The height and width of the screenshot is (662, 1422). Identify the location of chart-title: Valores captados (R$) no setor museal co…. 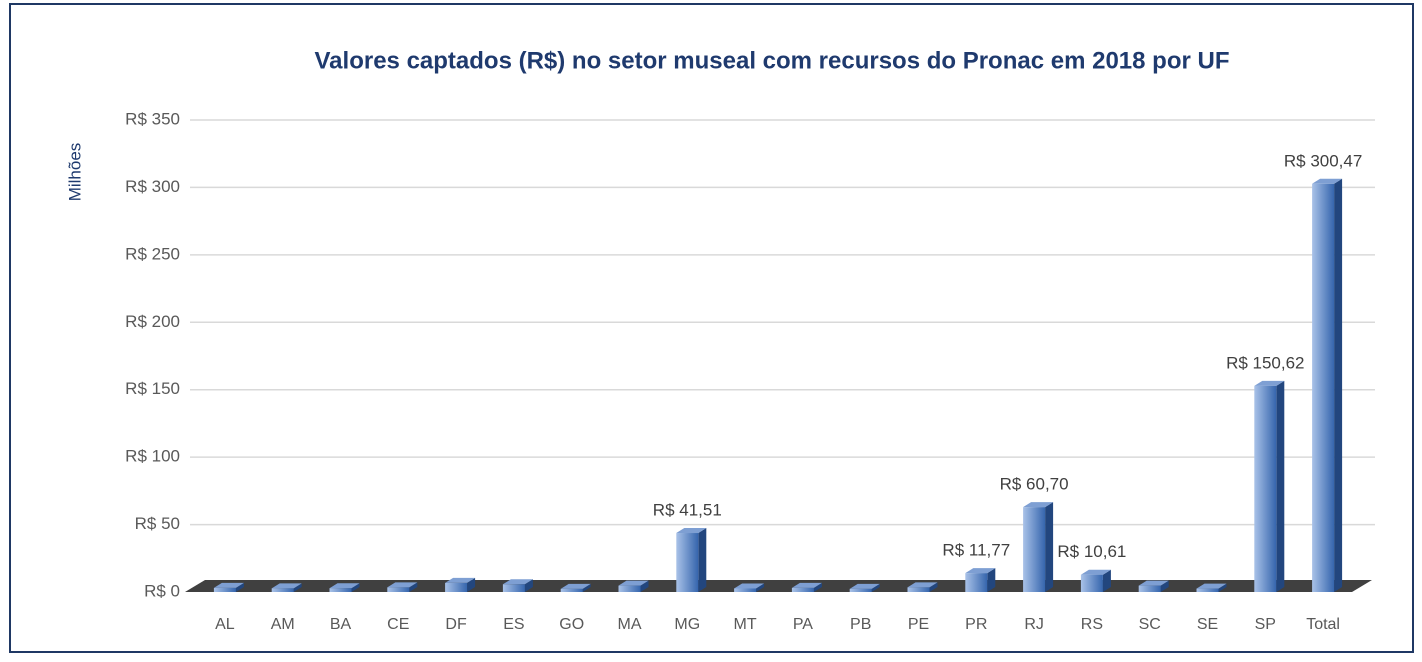
(772, 60).